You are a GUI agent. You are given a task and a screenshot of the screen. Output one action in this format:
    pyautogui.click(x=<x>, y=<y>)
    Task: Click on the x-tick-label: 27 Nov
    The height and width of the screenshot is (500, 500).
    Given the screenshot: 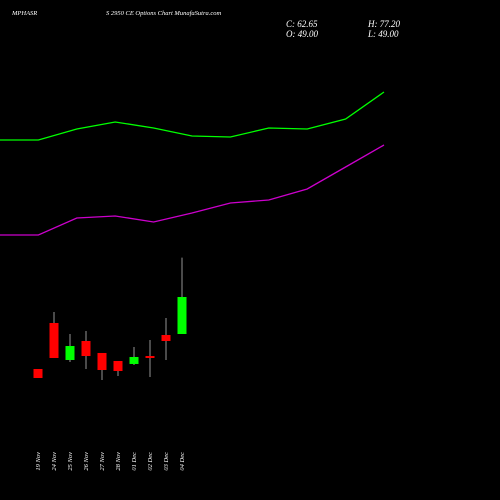 What is the action you would take?
    pyautogui.click(x=102, y=461)
    